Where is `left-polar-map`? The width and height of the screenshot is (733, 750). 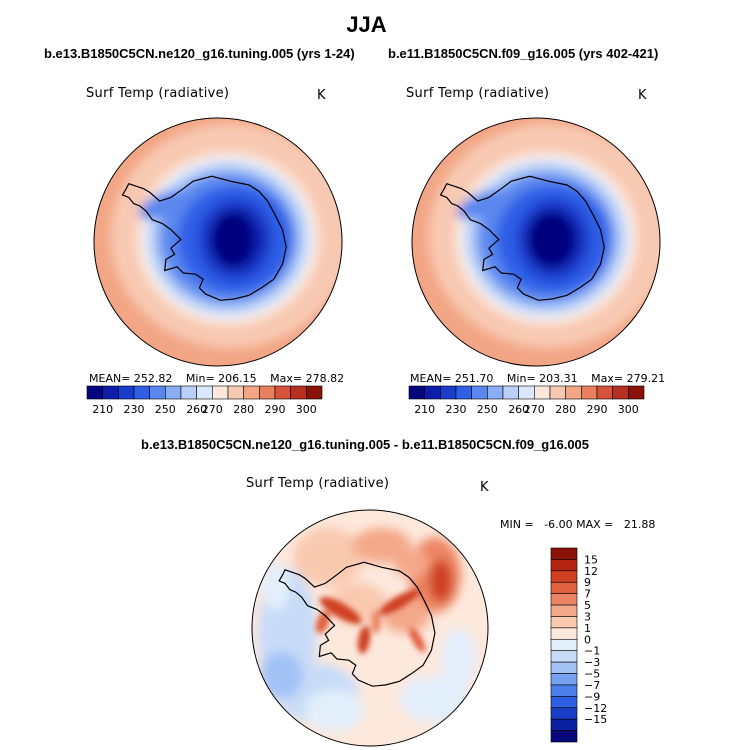
left-polar-map is located at coordinates (218, 242).